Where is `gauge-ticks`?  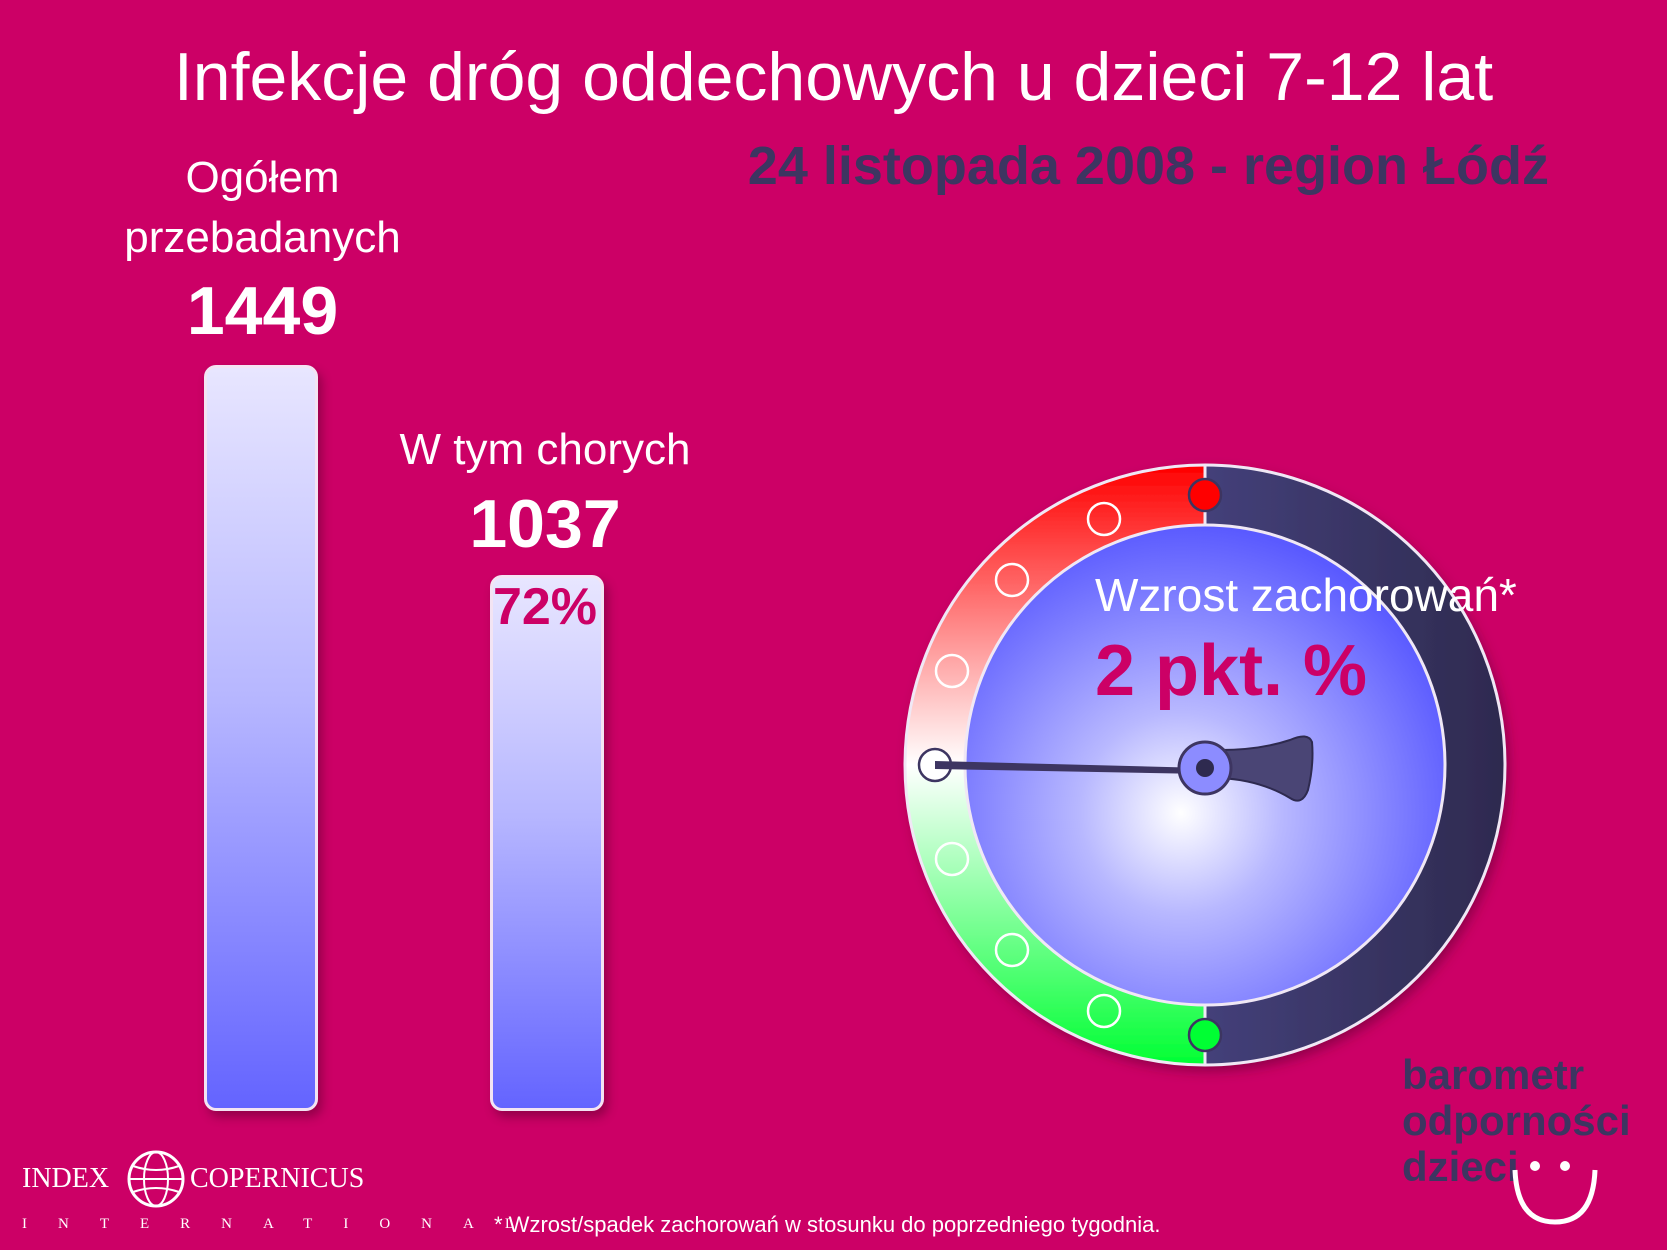 gauge-ticks is located at coordinates (1070, 765).